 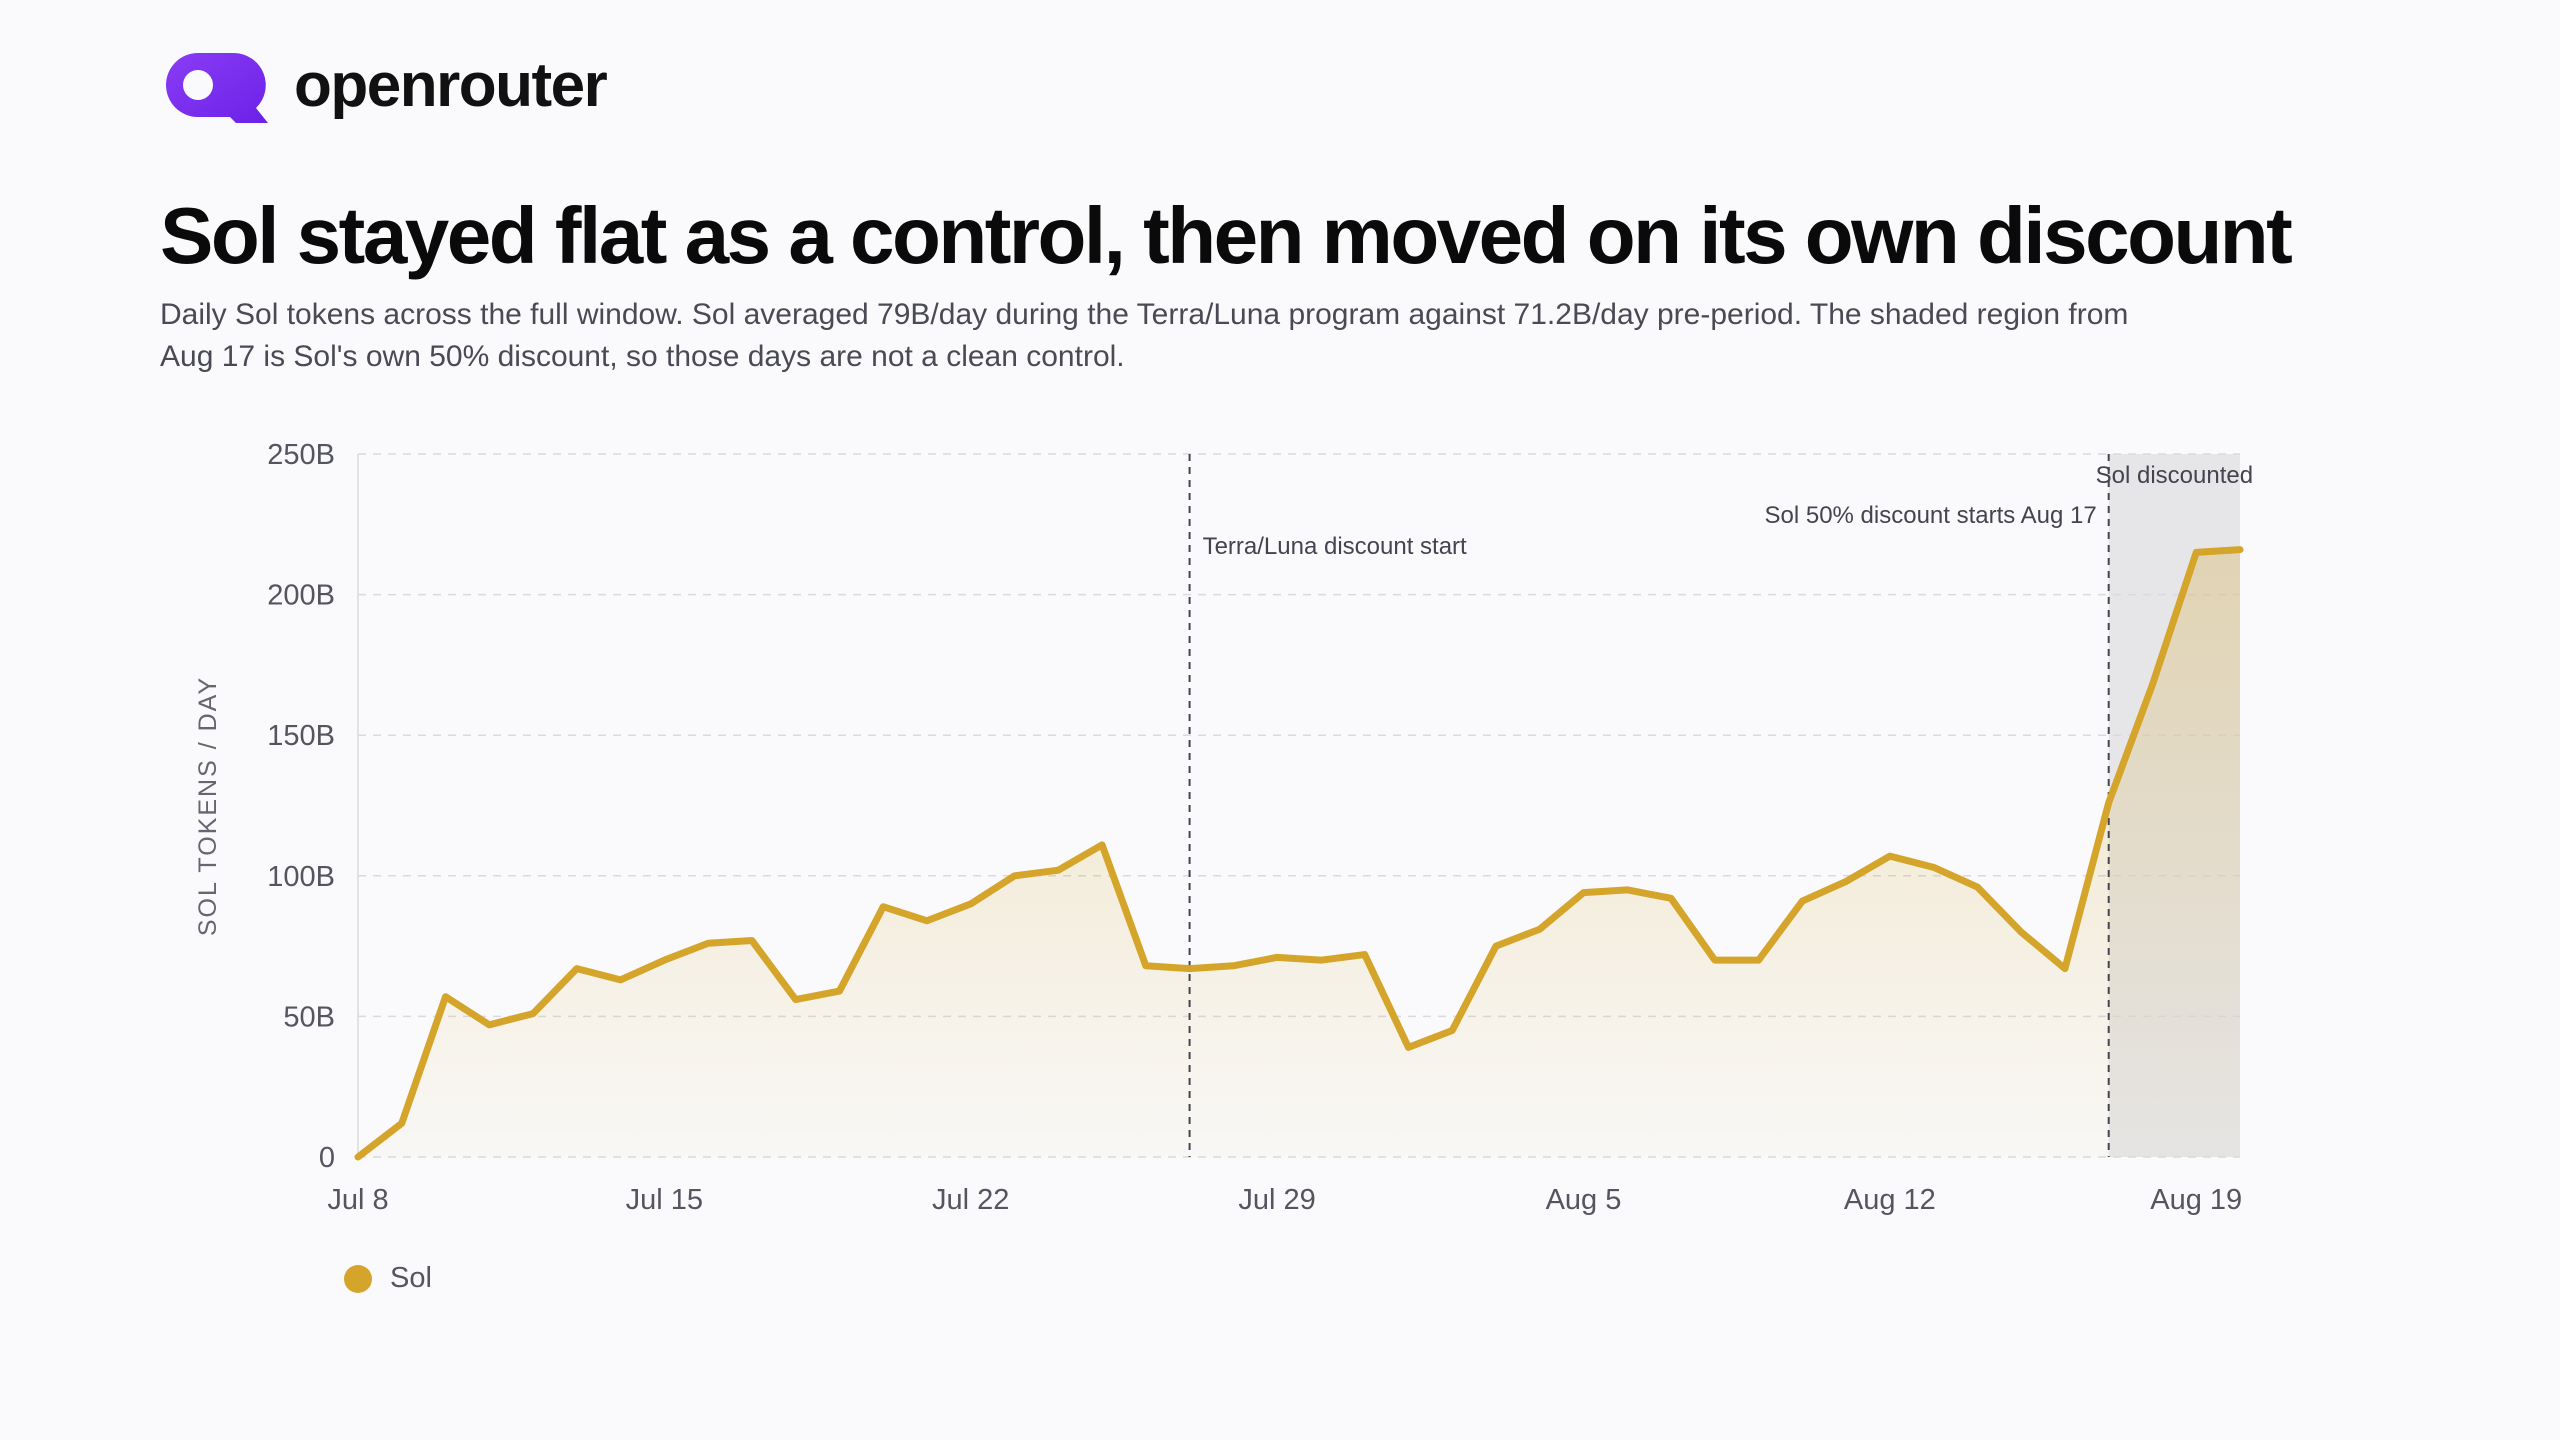 I want to click on x-tick-label: Aug 12, so click(x=1890, y=1200).